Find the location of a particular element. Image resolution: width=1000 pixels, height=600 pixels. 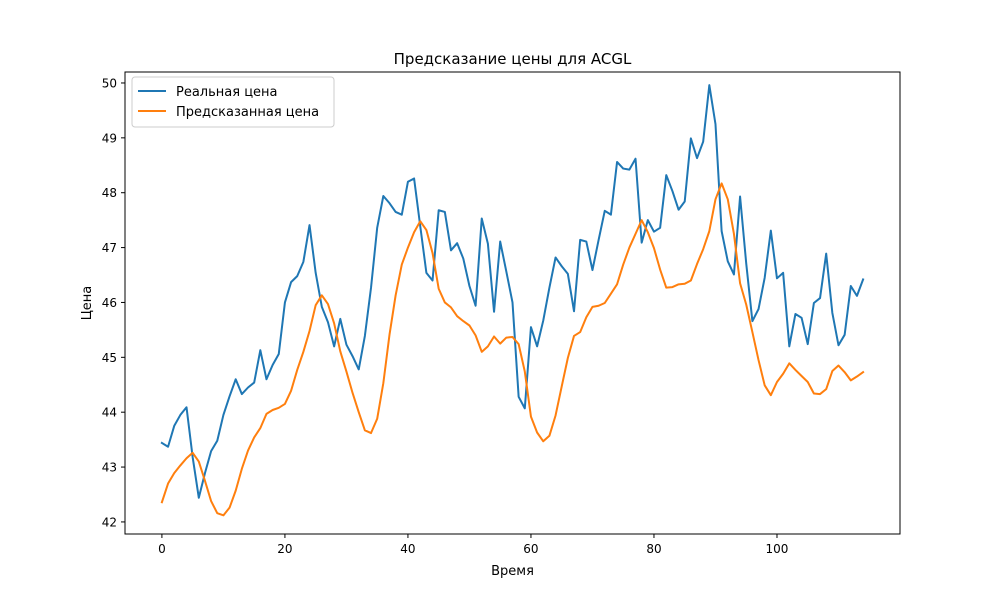

x-tick-label: 60 is located at coordinates (530, 549).